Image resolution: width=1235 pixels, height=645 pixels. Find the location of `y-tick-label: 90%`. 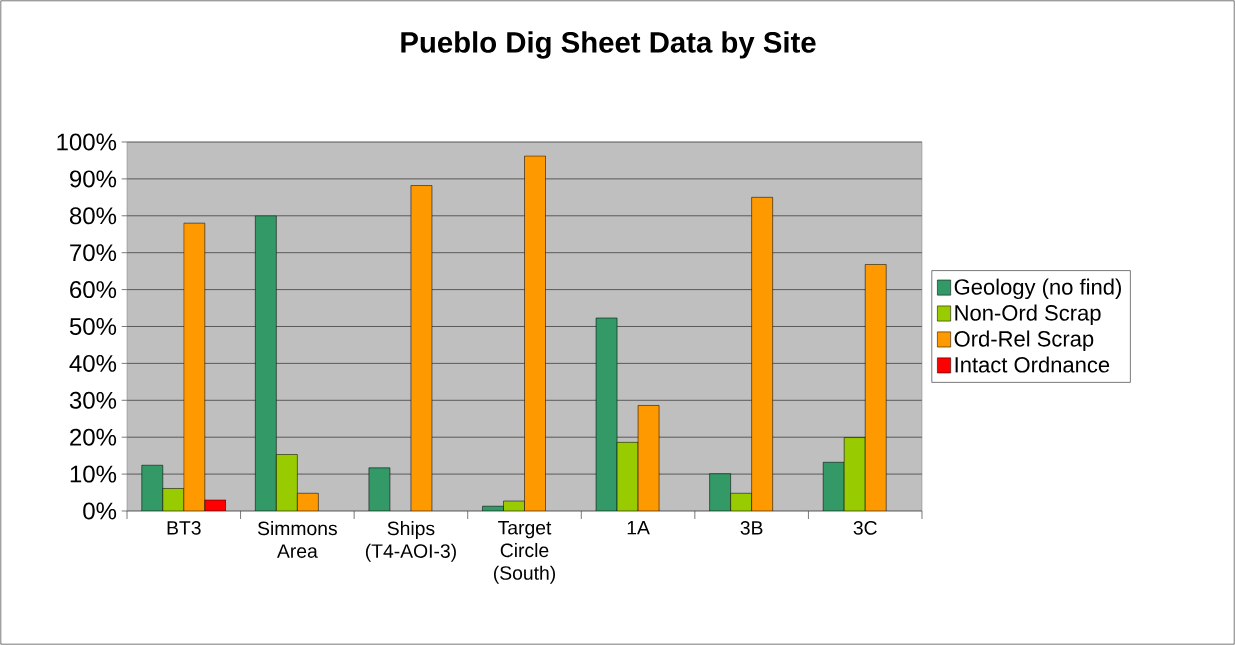

y-tick-label: 90% is located at coordinates (93, 179).